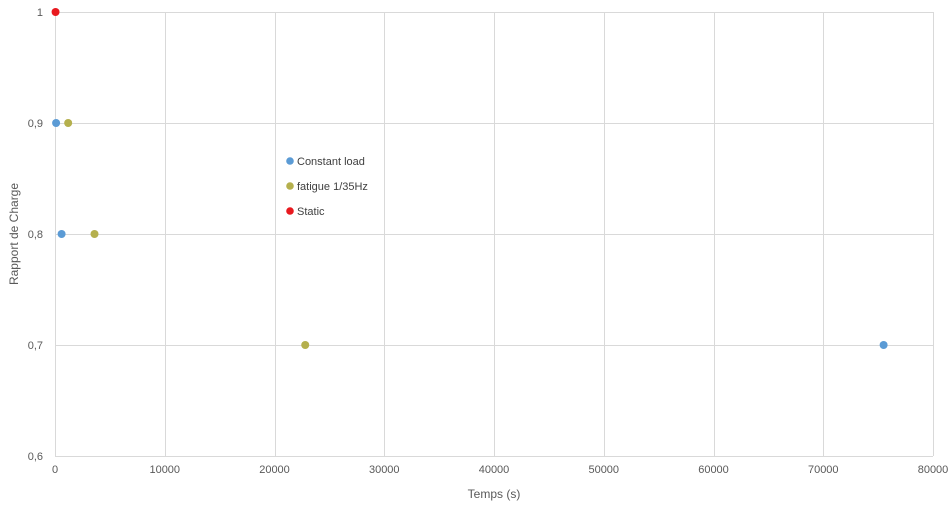 The width and height of the screenshot is (950, 509). What do you see at coordinates (40, 13) in the screenshot?
I see `y-tick-label: 1` at bounding box center [40, 13].